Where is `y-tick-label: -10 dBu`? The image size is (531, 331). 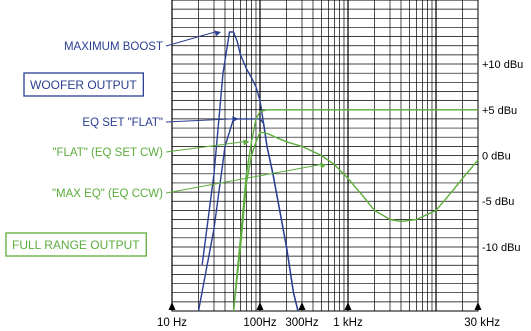
y-tick-label: -10 dBu is located at coordinates (501, 248).